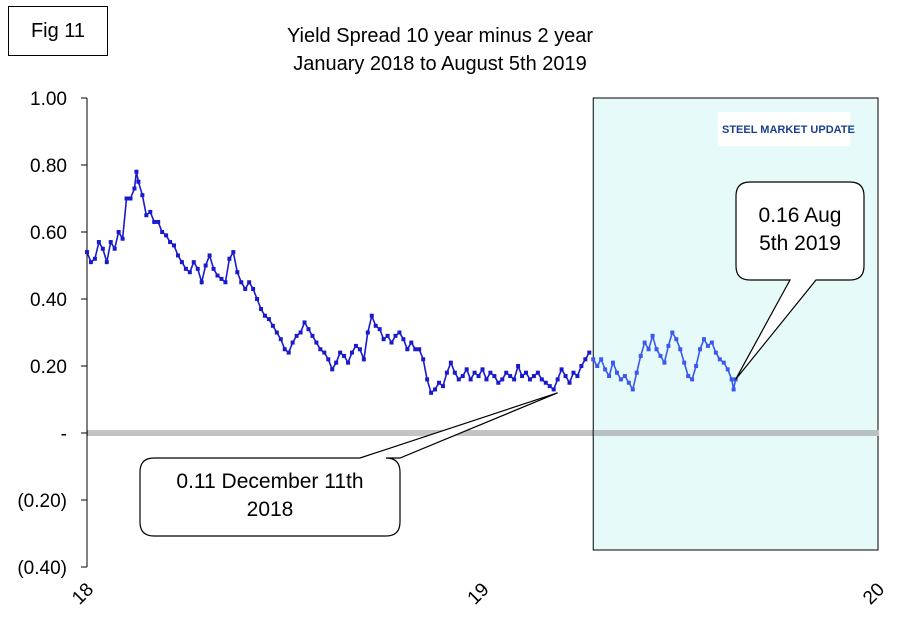  What do you see at coordinates (48, 233) in the screenshot?
I see `y-tick-label: 0.60` at bounding box center [48, 233].